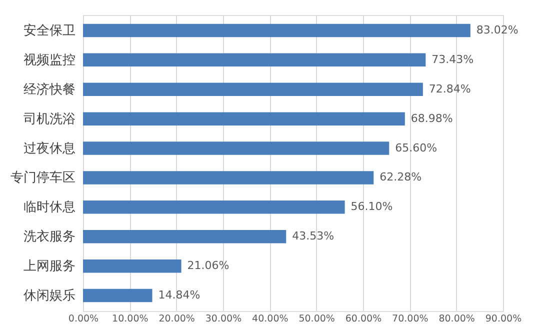  Describe the element at coordinates (313, 236) in the screenshot. I see `data-label: 43.53%` at that location.